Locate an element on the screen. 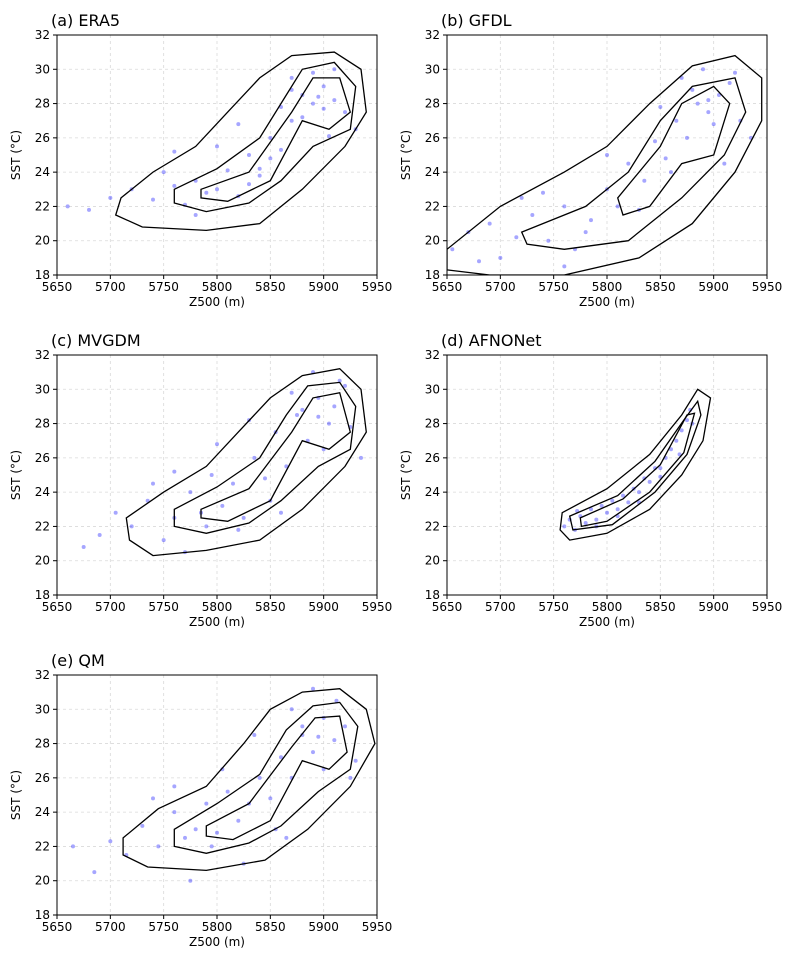  y-tick-label: 26 is located at coordinates (42, 138).